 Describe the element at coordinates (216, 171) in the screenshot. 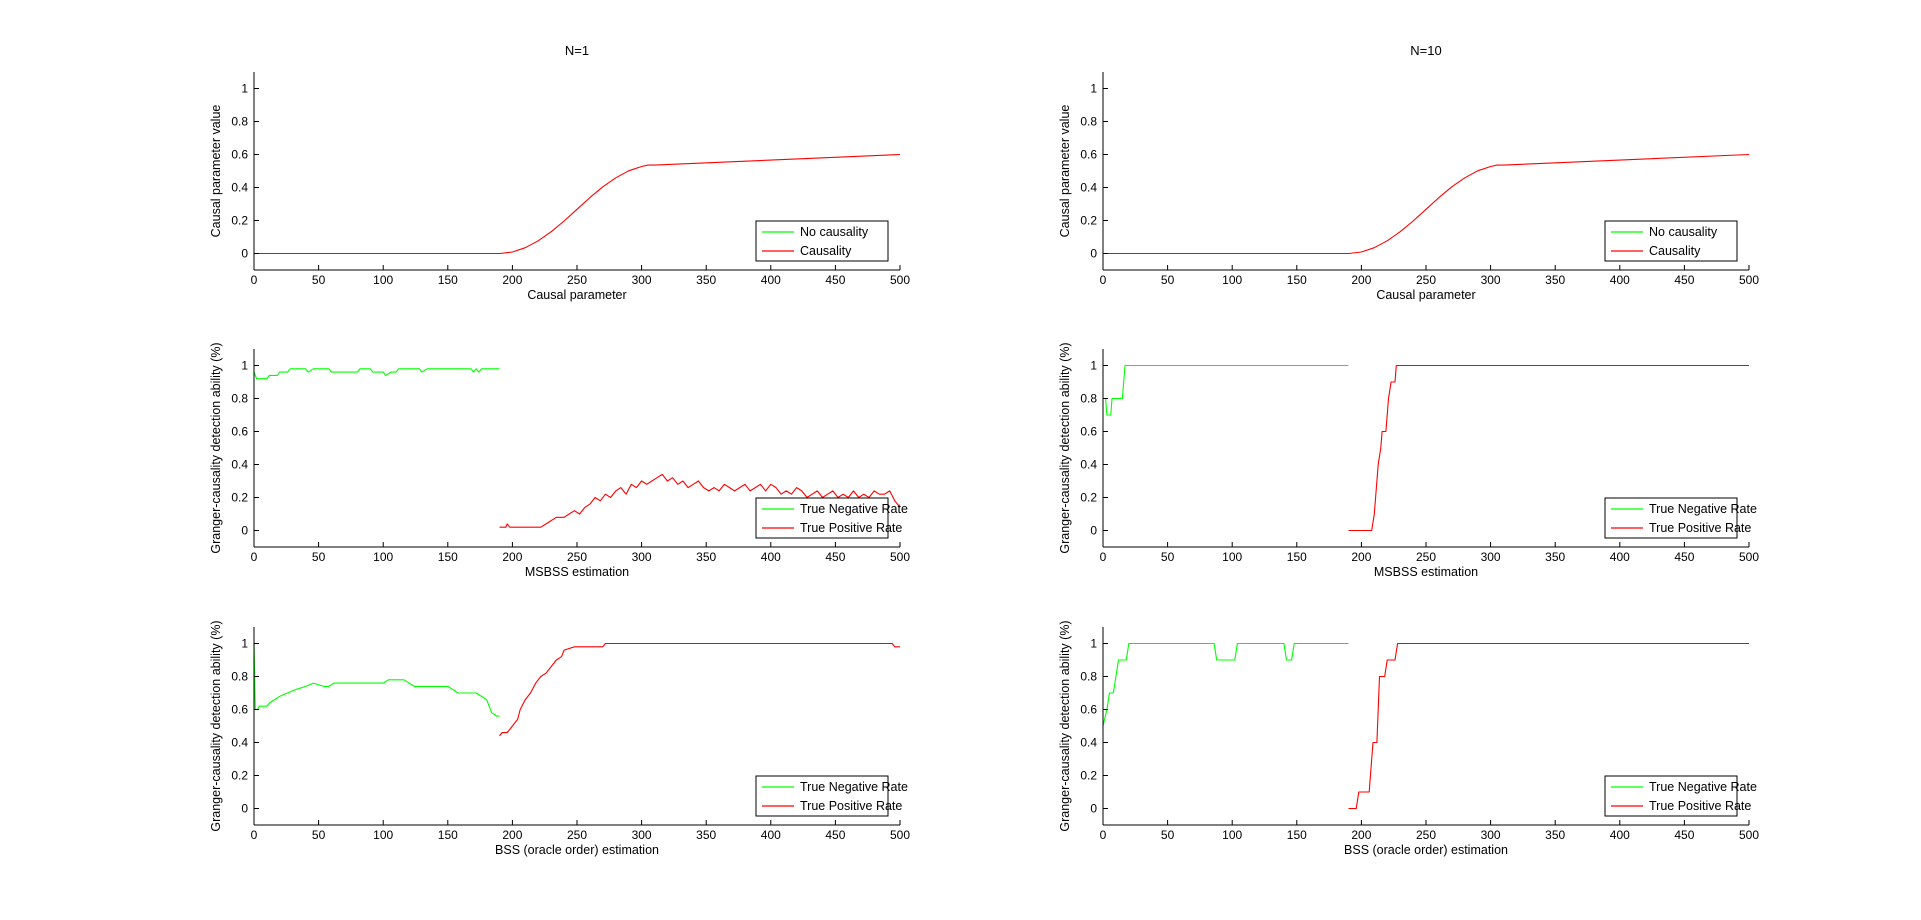

I see `y-axis-label: Causal parameter value` at that location.